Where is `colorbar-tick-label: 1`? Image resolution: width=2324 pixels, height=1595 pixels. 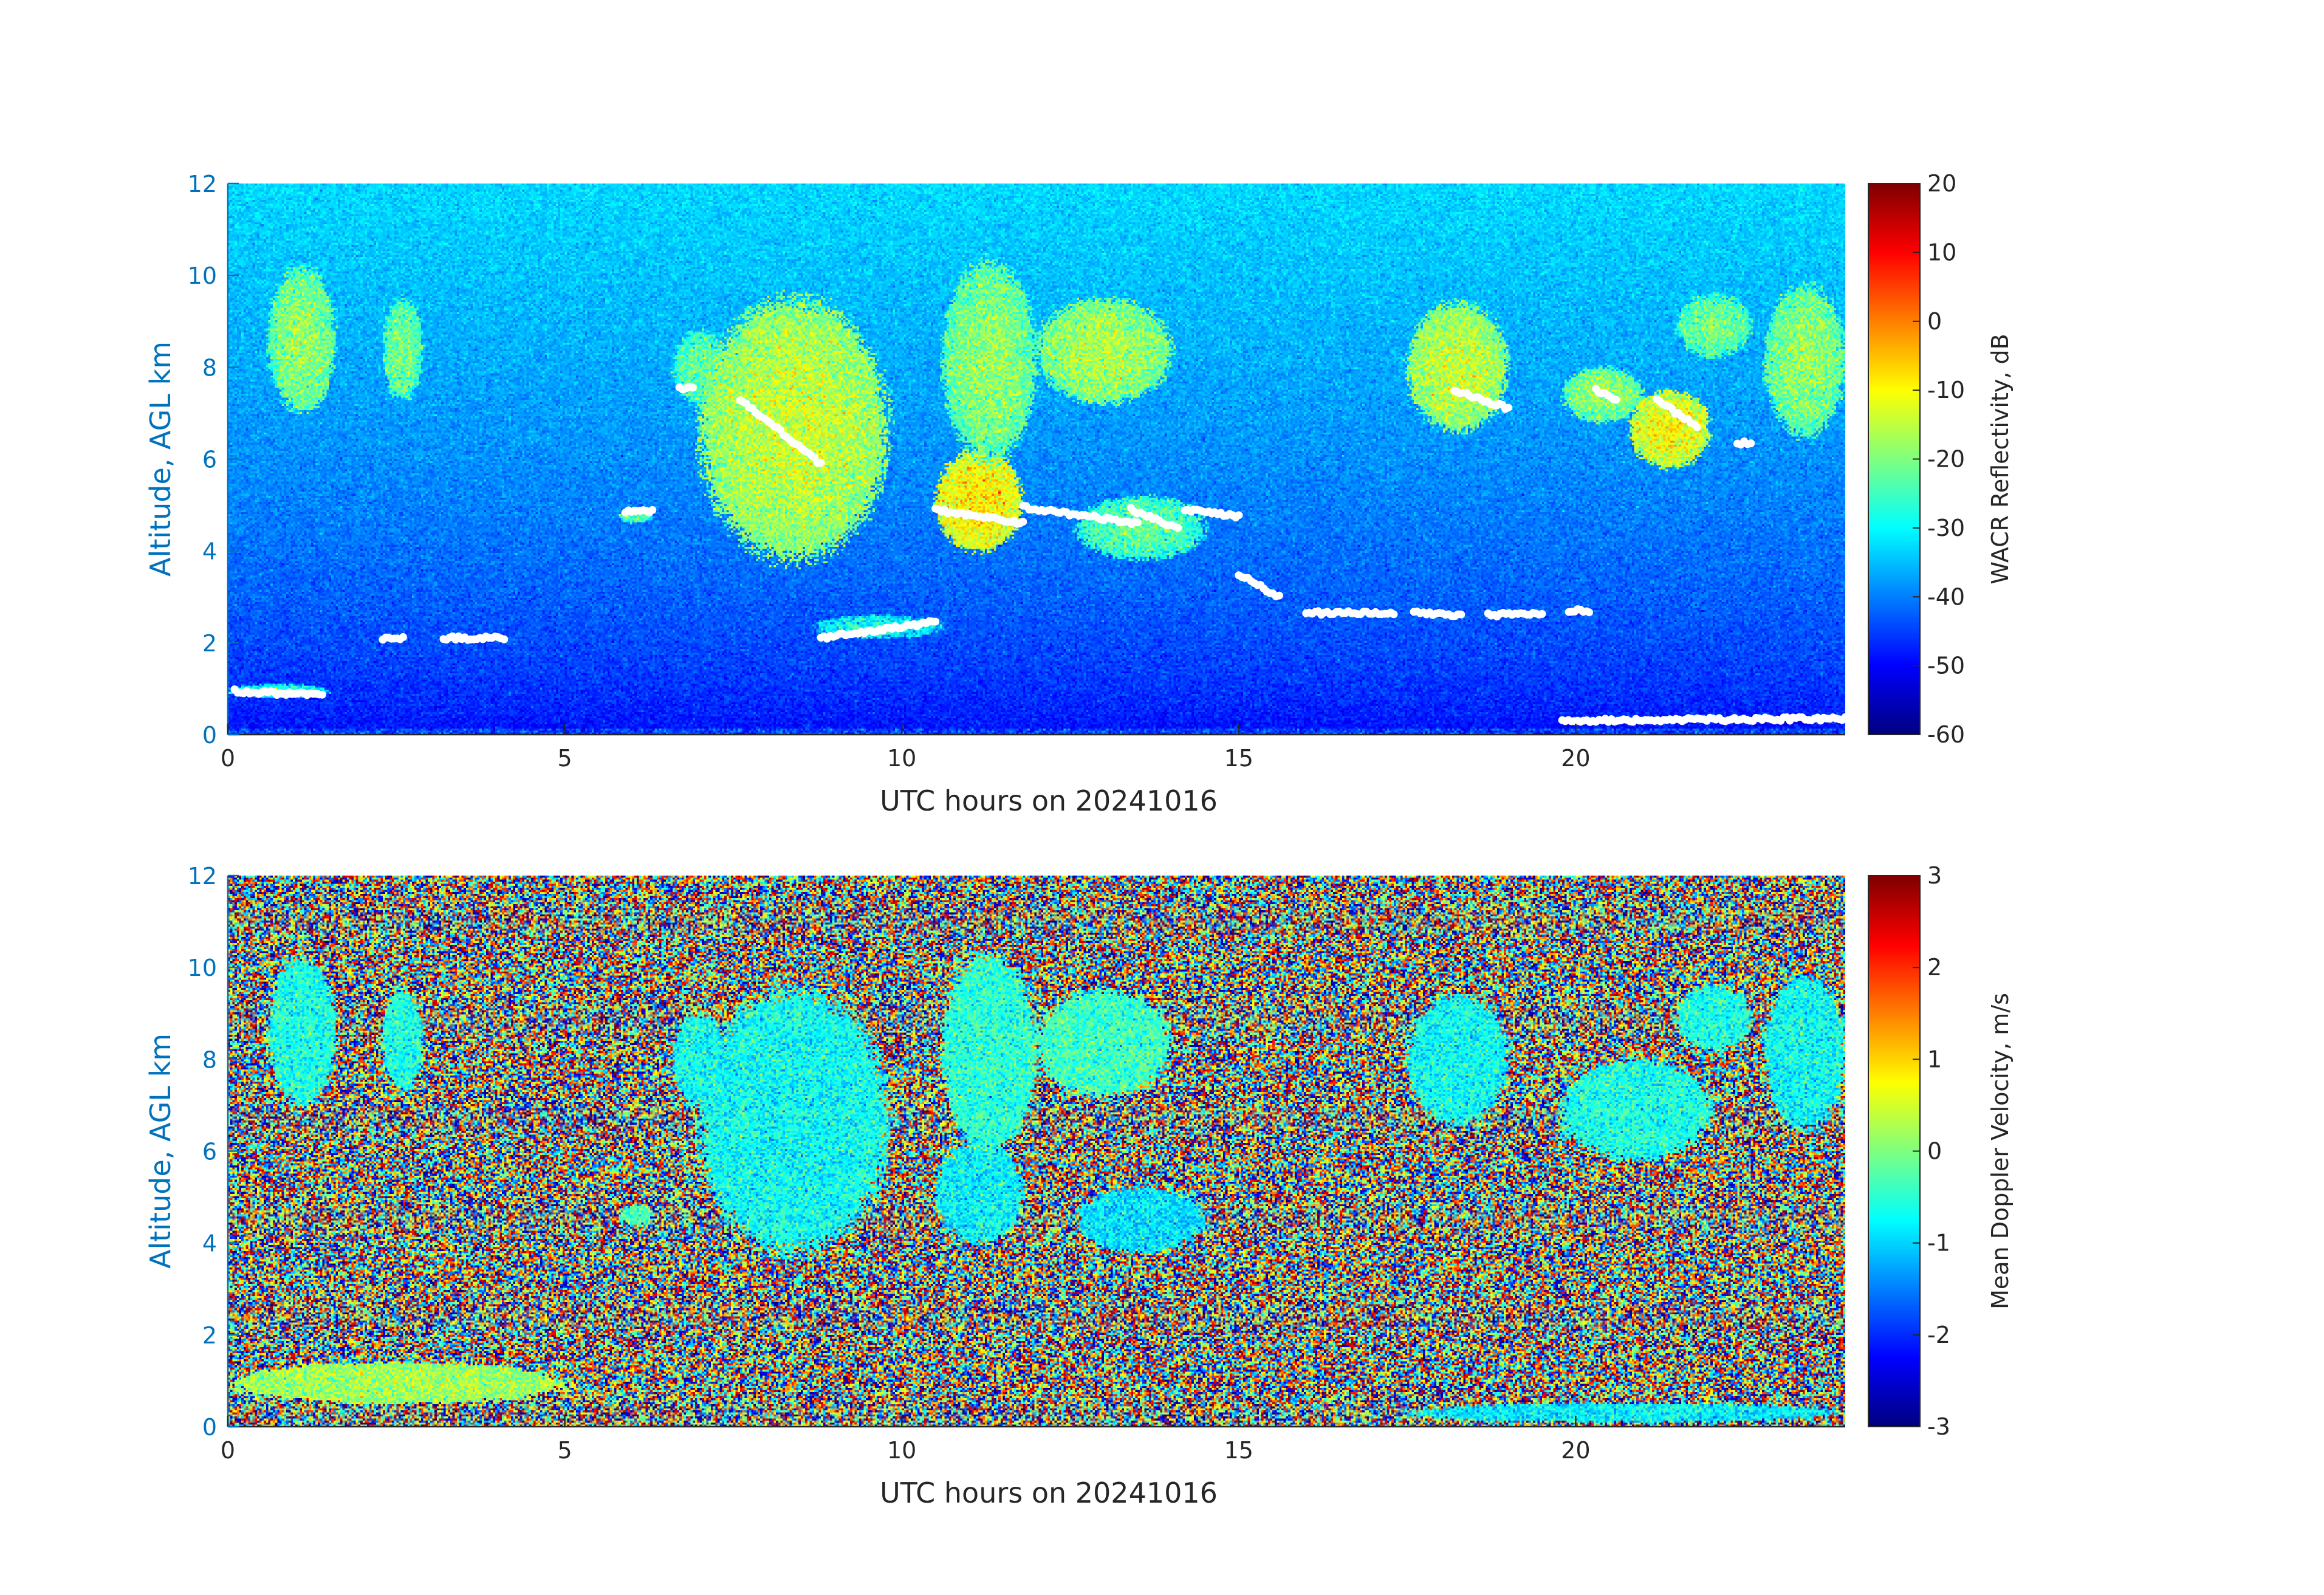 colorbar-tick-label: 1 is located at coordinates (1934, 1059).